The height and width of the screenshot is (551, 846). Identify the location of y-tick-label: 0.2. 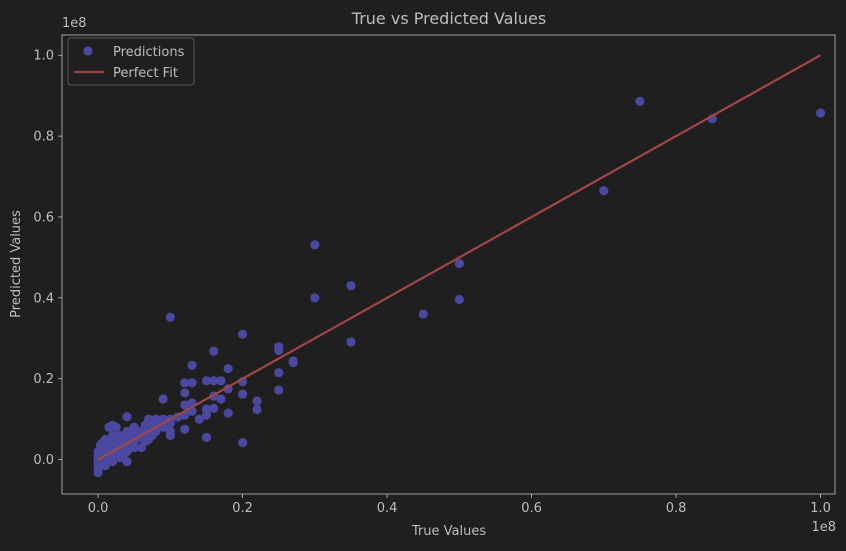
(43, 379).